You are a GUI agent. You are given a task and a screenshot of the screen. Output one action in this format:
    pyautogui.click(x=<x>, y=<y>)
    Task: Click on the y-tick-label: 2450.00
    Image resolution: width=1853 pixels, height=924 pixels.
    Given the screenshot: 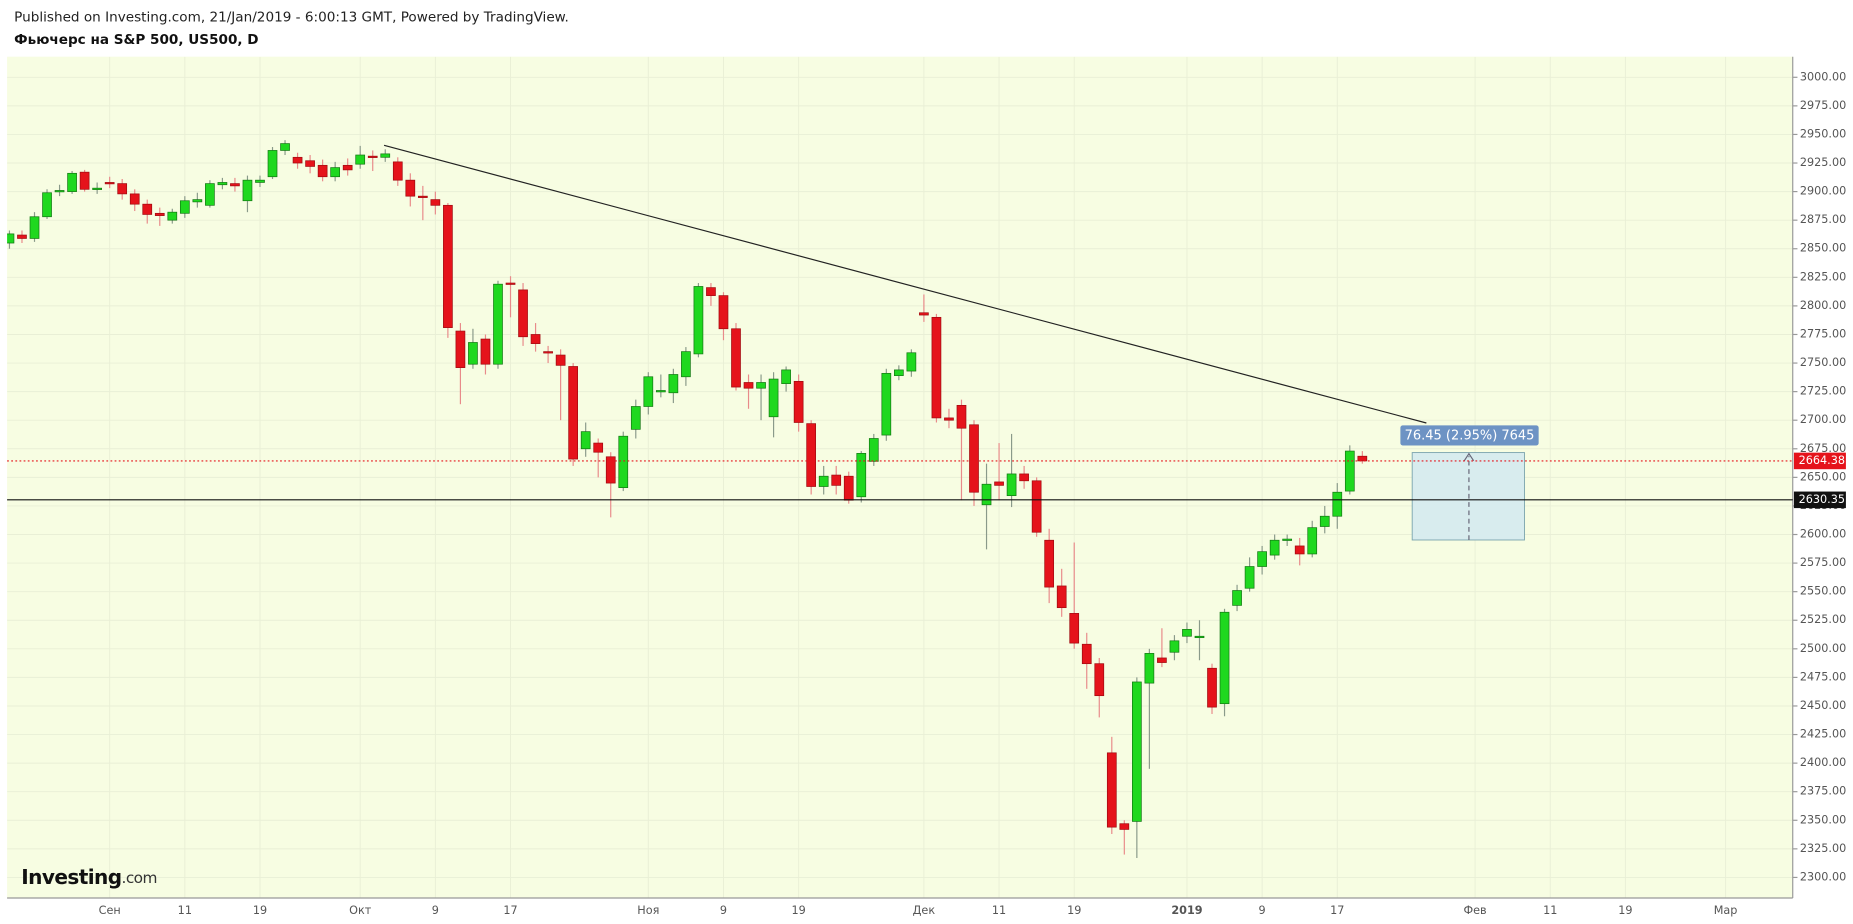 What is the action you would take?
    pyautogui.click(x=1823, y=705)
    